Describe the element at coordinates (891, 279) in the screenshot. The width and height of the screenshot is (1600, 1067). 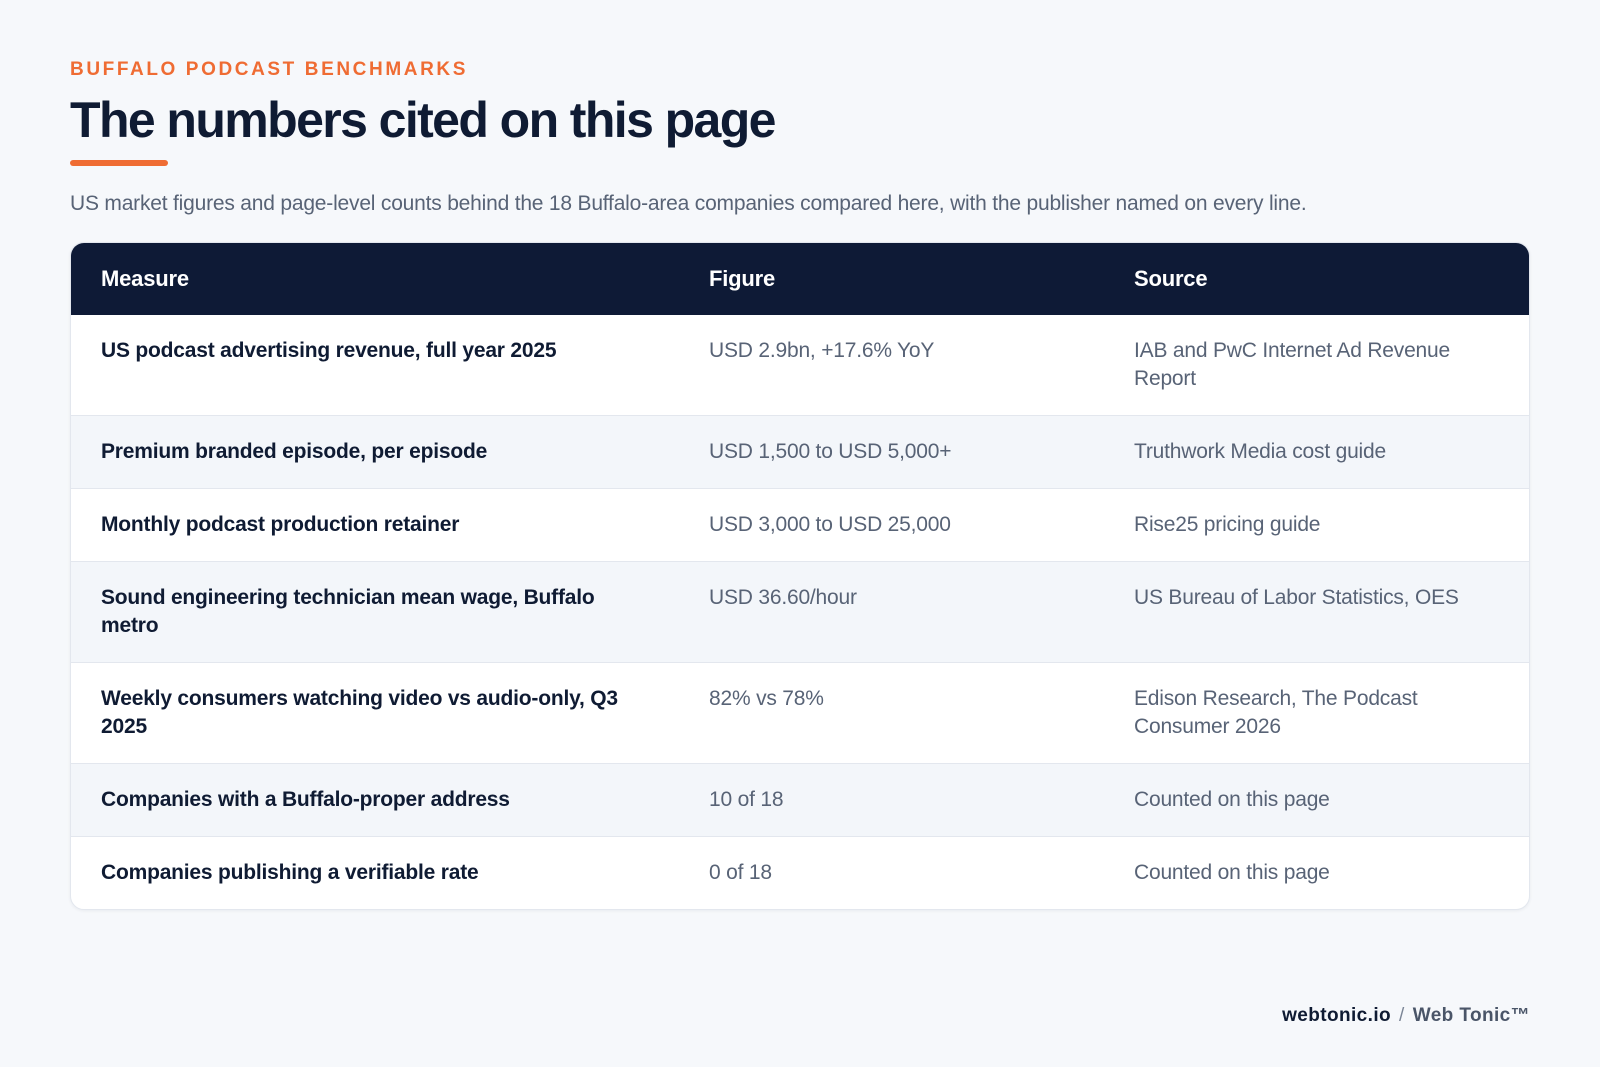
I see `column-header-figure: Figure` at that location.